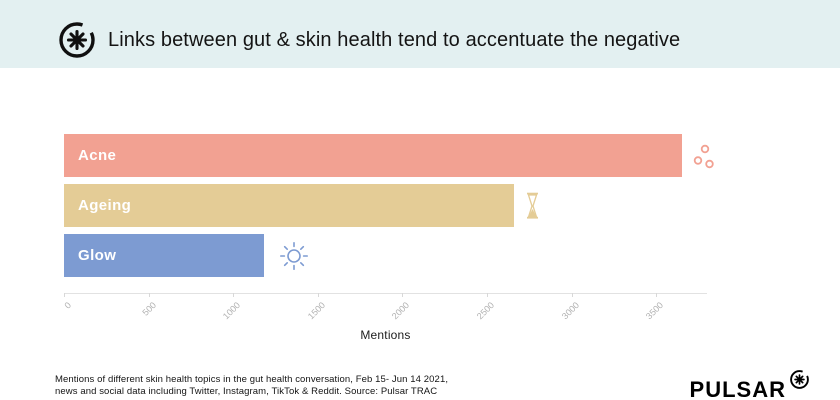 This screenshot has height=400, width=840. Describe the element at coordinates (68, 305) in the screenshot. I see `tick-label: 0` at that location.